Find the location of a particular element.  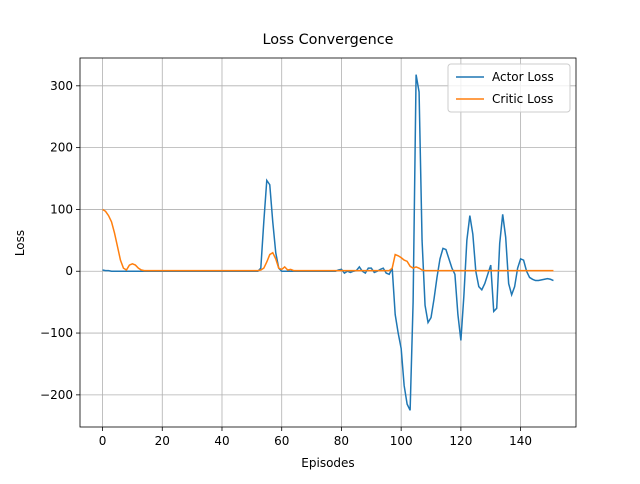

y-tick-label: 0 is located at coordinates (69, 271).